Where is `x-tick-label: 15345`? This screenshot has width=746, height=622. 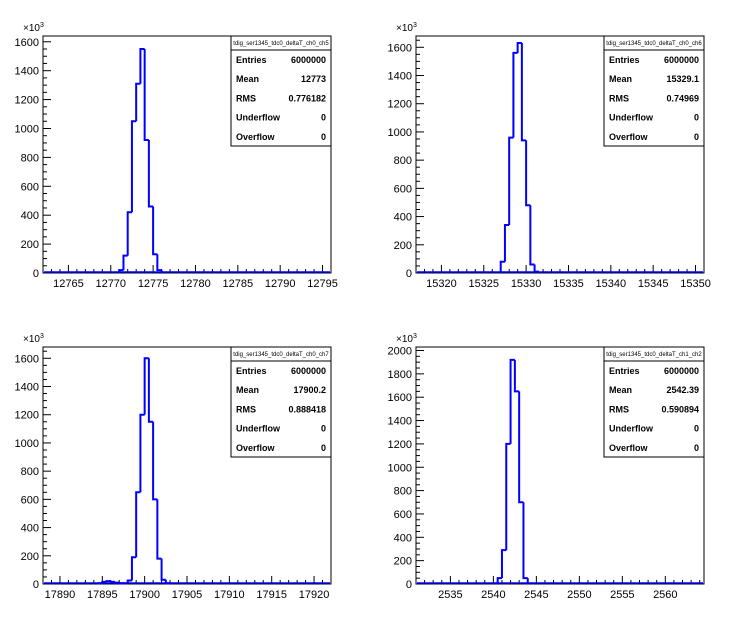
x-tick-label: 15345 is located at coordinates (653, 284).